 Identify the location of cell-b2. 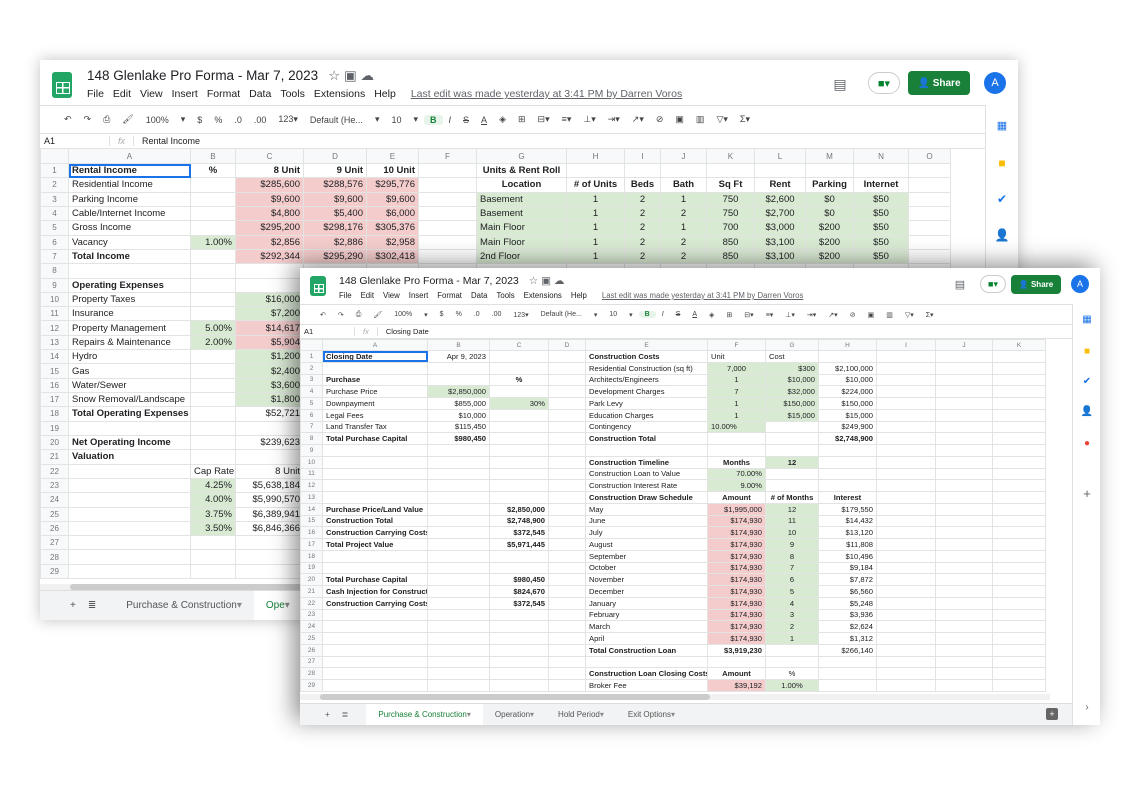
(213, 185).